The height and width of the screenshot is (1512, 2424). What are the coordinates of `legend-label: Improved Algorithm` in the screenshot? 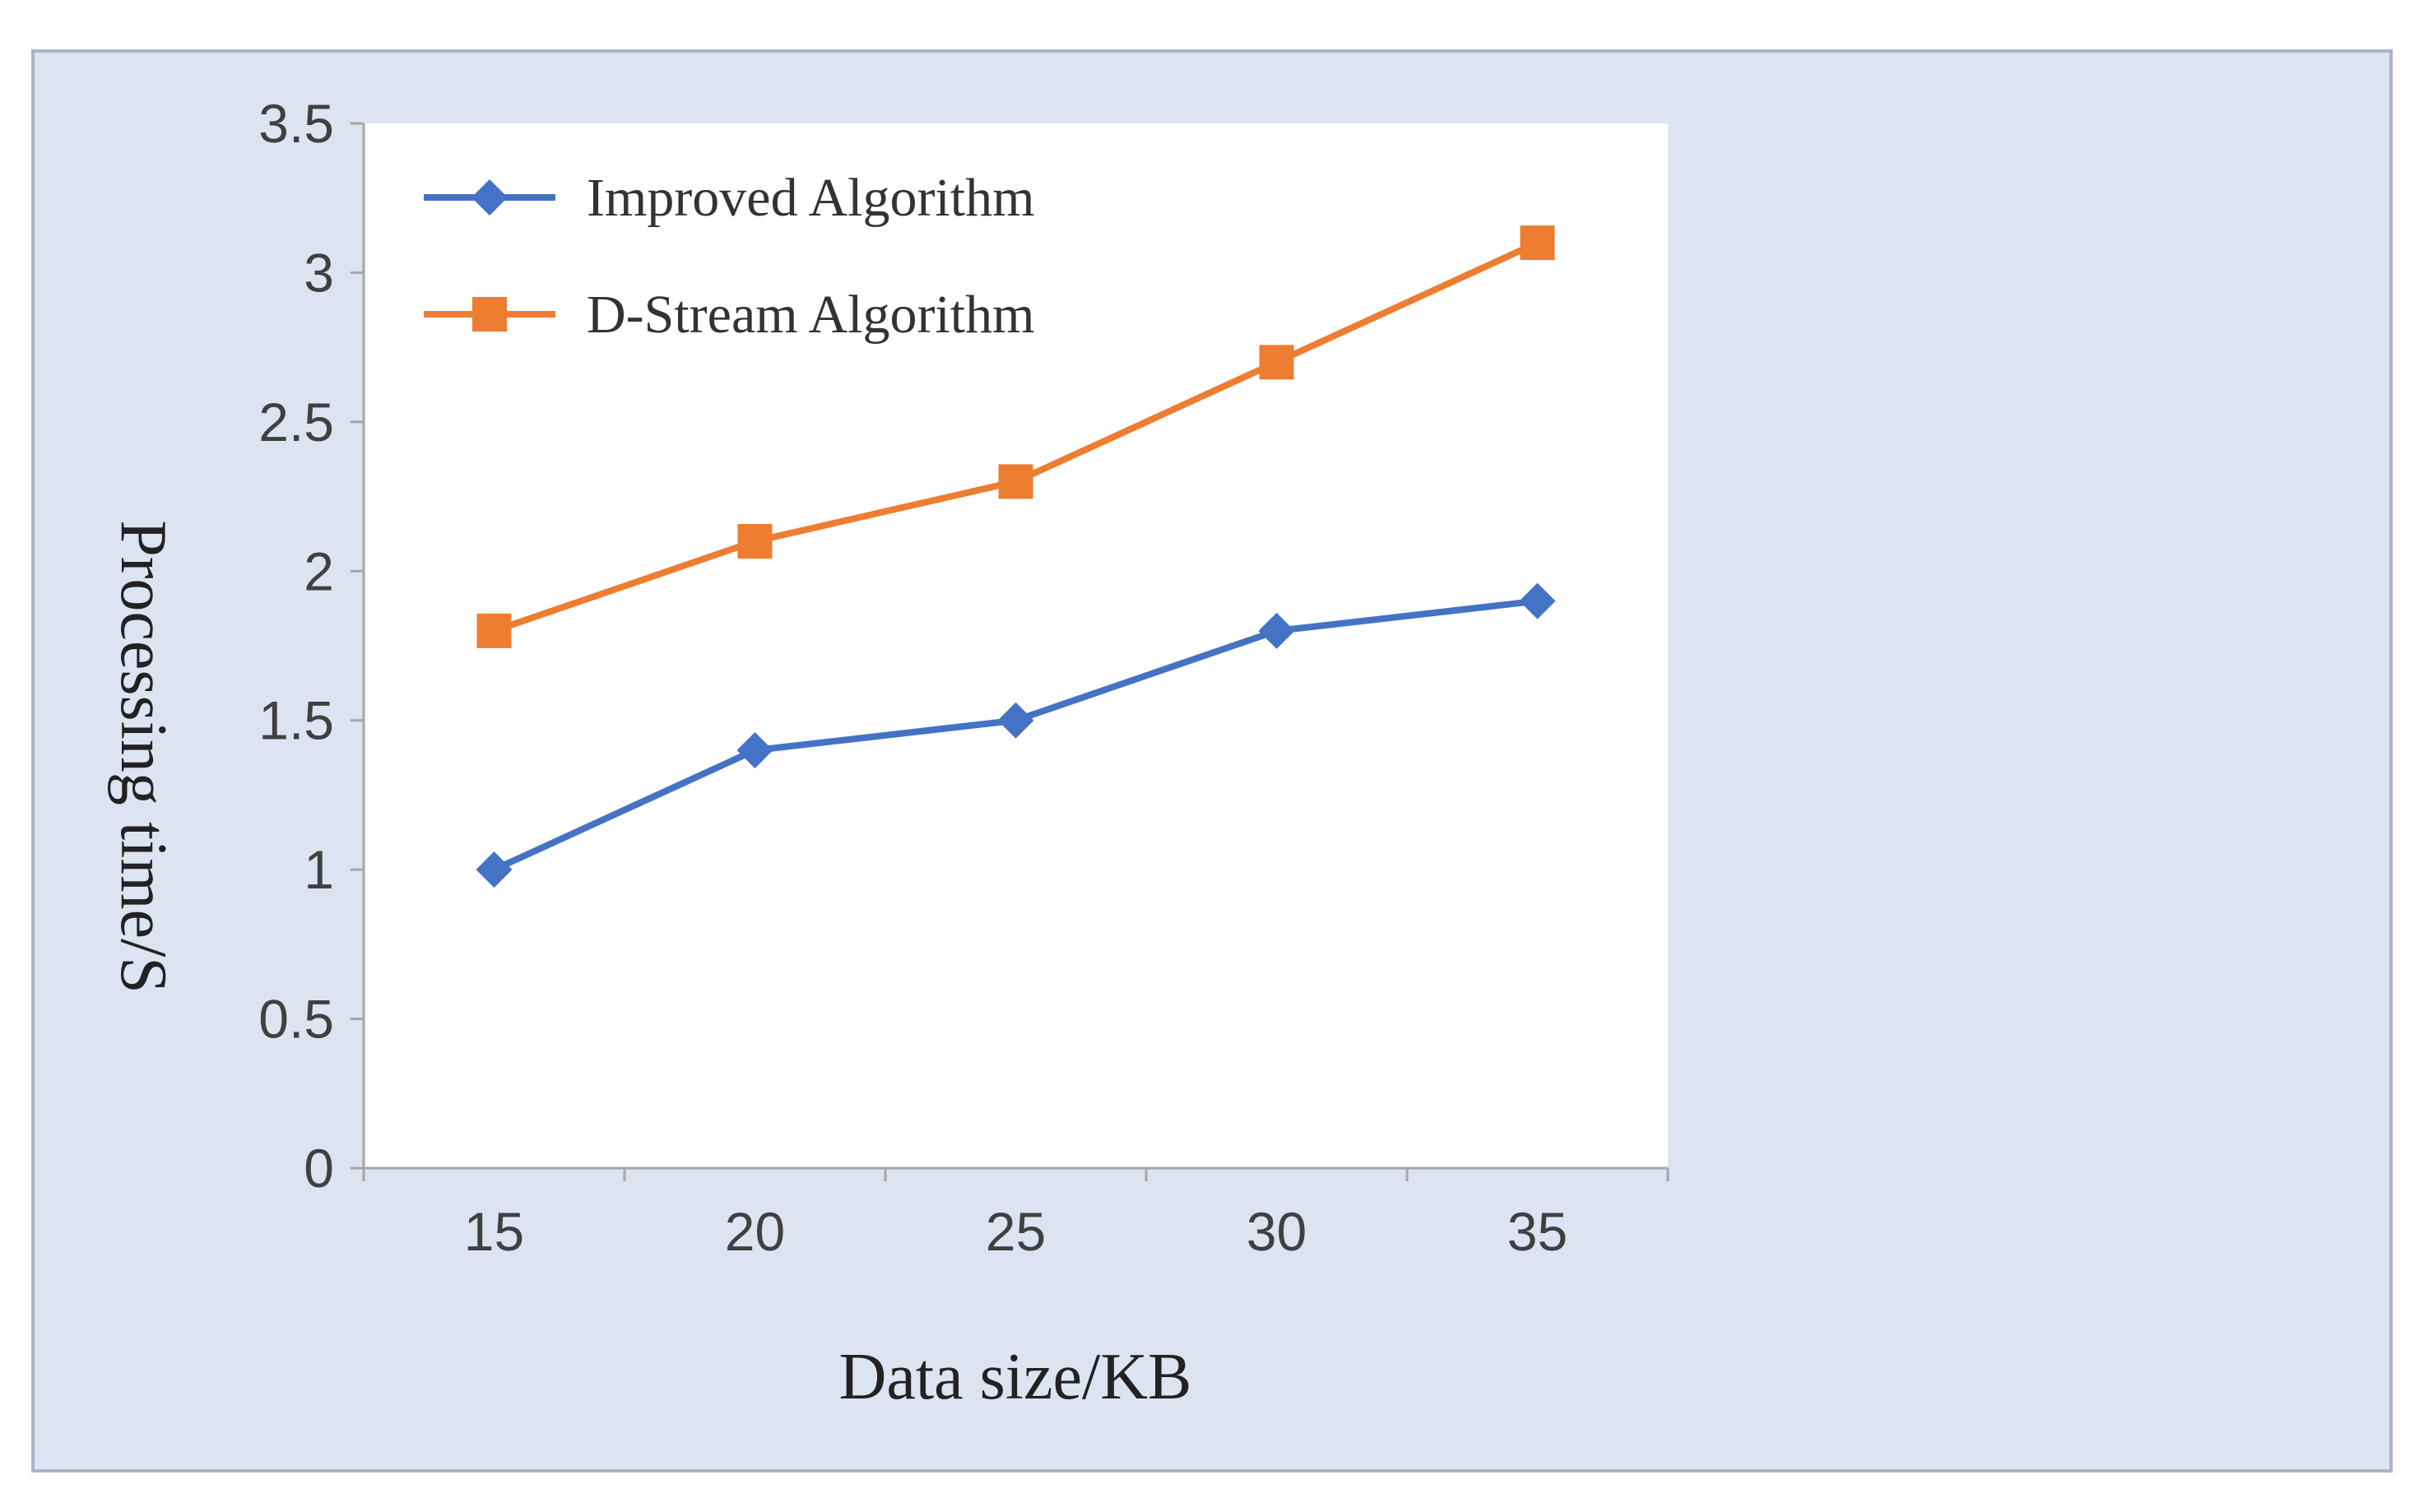 It's located at (810, 198).